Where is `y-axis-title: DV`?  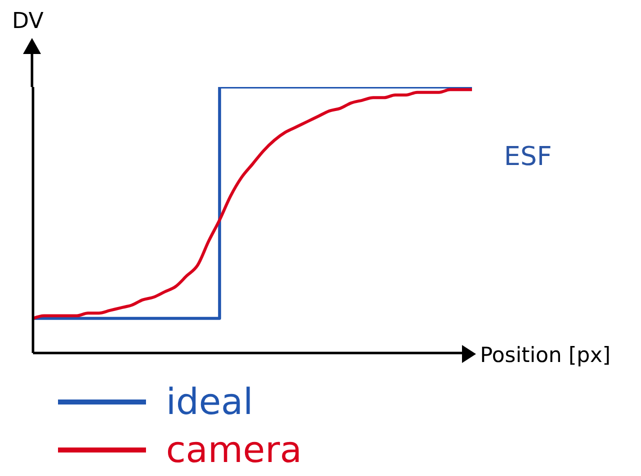
y-axis-title: DV is located at coordinates (28, 21).